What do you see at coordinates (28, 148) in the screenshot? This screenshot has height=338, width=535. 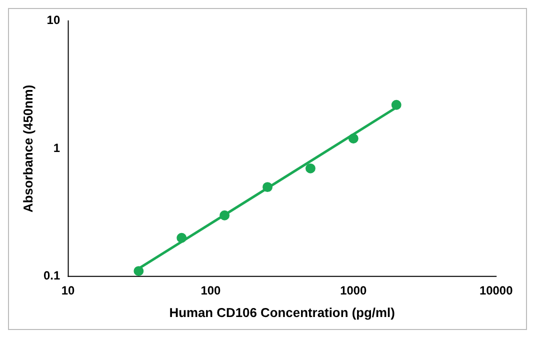 I see `y-axis-title: Absorbance (450nm)` at bounding box center [28, 148].